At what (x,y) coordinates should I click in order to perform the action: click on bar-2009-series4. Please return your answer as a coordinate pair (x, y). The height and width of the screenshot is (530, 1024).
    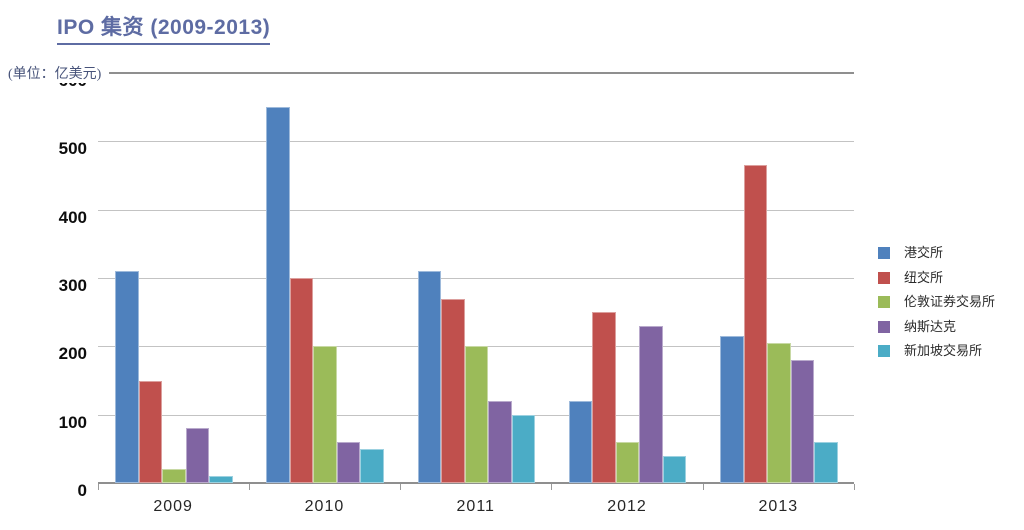
    Looking at the image, I should click on (221, 479).